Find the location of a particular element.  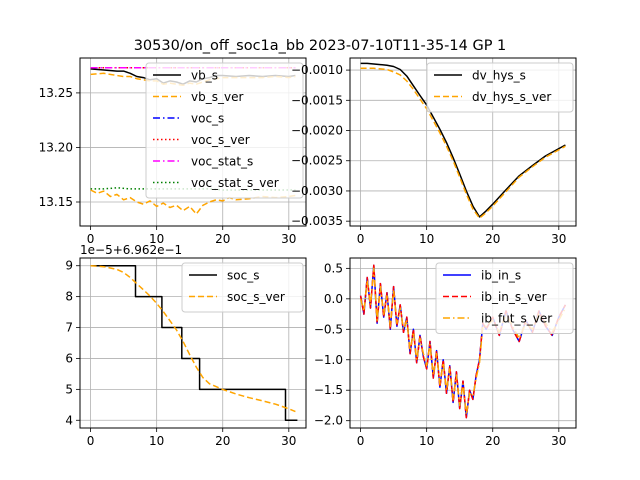

ib-legend-box is located at coordinates (504, 298).